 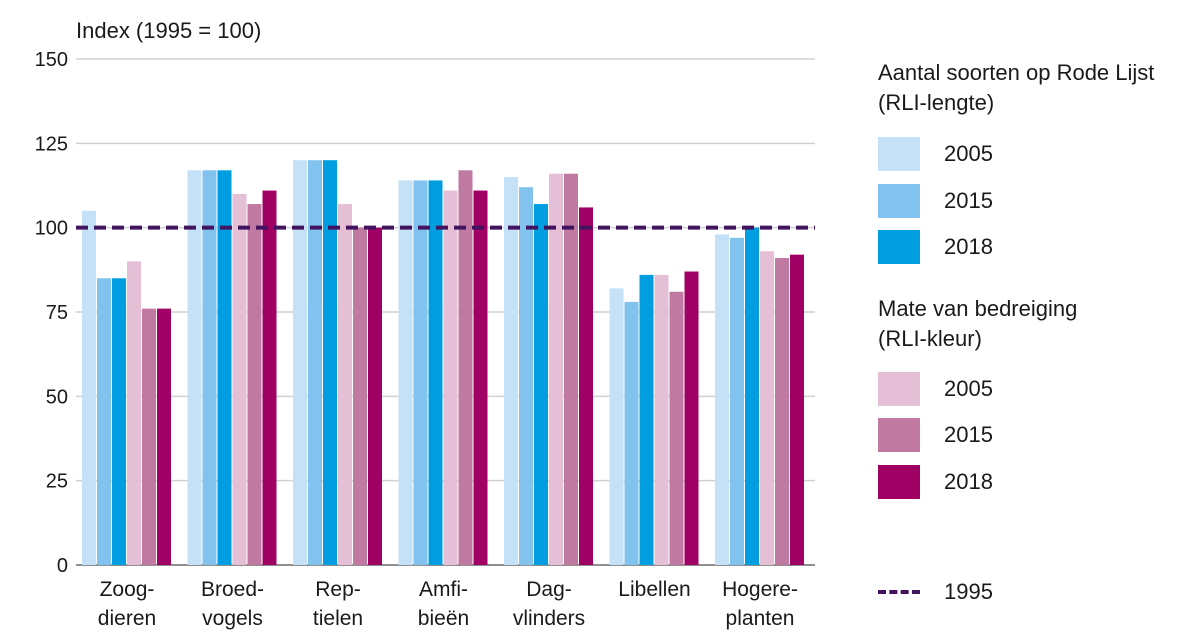 I want to click on legend-label: 1995, so click(x=968, y=591).